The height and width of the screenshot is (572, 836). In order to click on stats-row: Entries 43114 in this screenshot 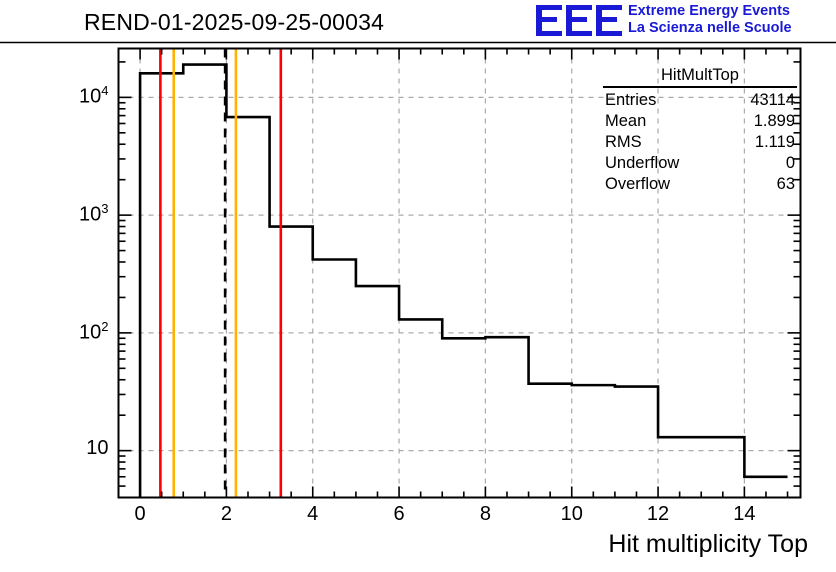, I will do `click(700, 100)`.